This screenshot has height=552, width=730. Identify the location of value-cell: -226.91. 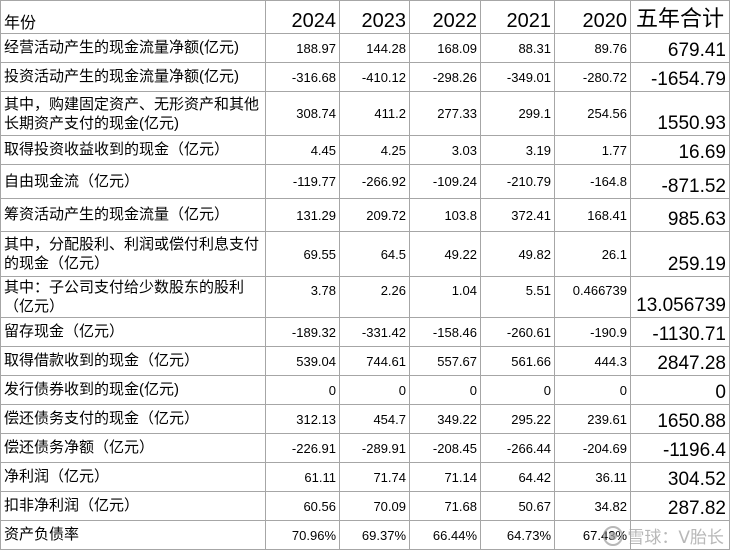
(302, 448).